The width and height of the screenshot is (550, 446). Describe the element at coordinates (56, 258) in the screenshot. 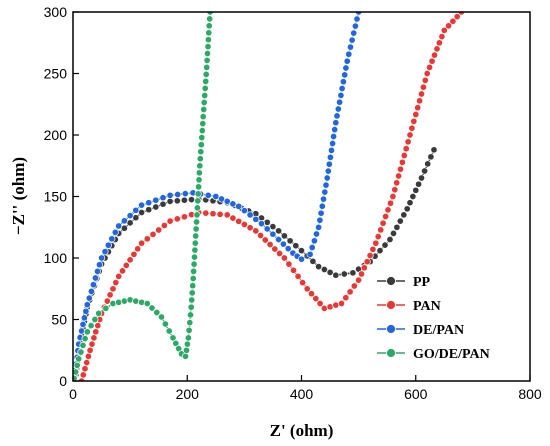

I see `y-tick-label: 100` at that location.